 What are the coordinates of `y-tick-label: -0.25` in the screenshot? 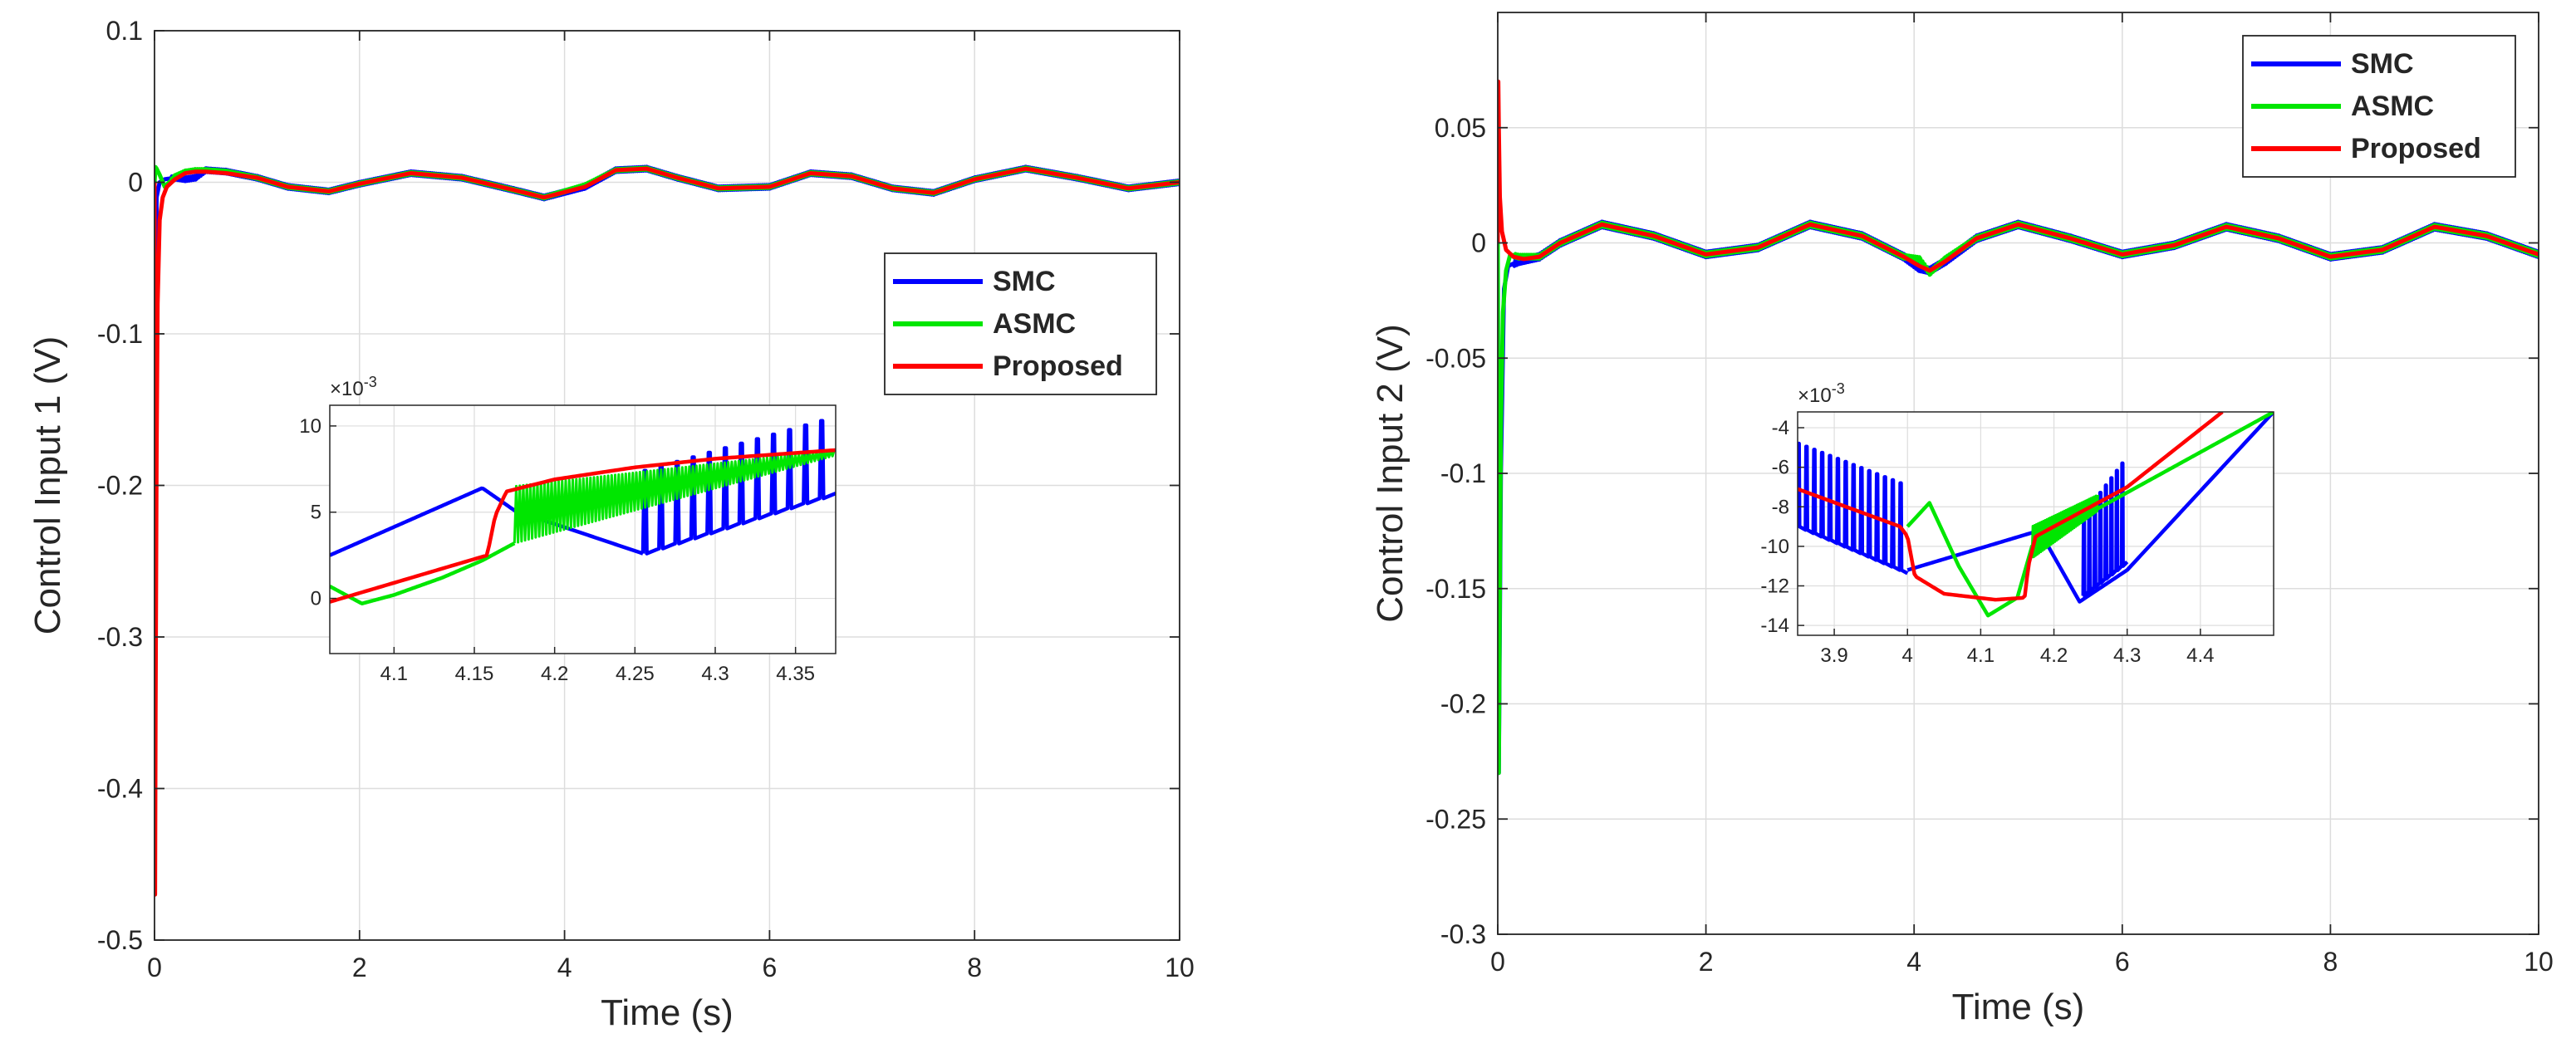 It's located at (1455, 819).